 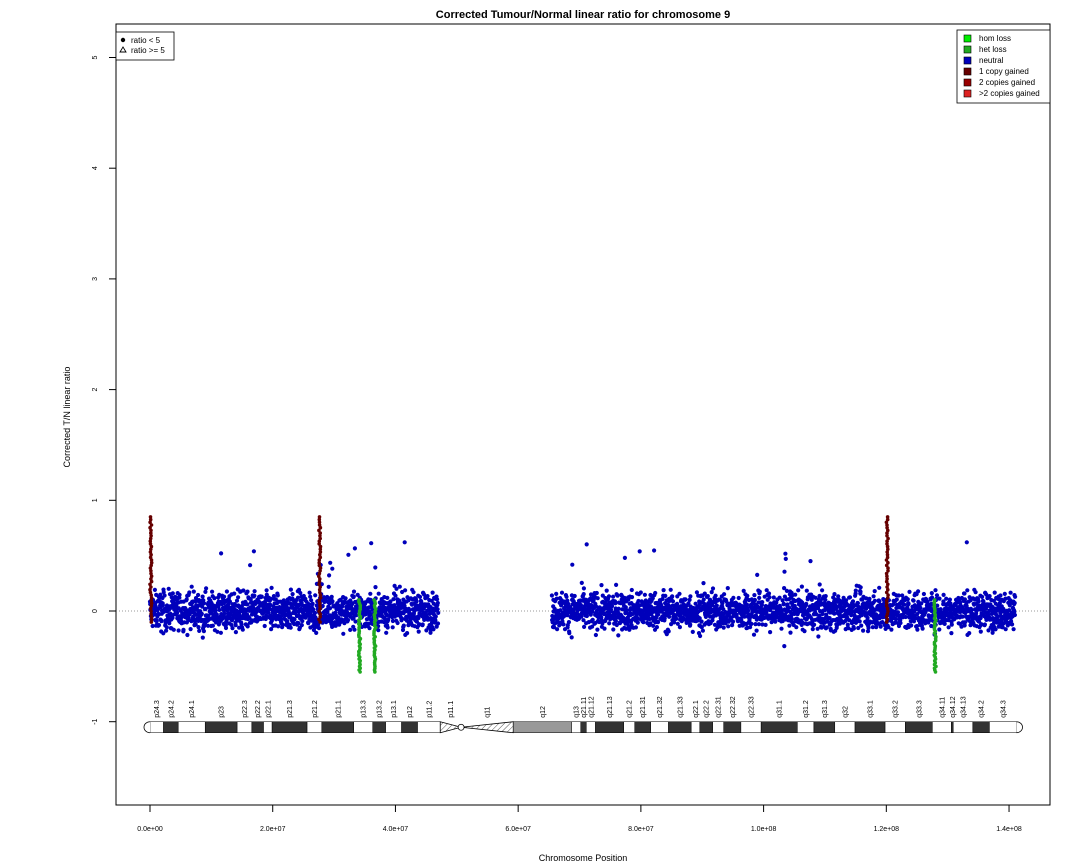 What do you see at coordinates (148, 50) in the screenshot?
I see `shape-legend-label-1: ratio >= 5` at bounding box center [148, 50].